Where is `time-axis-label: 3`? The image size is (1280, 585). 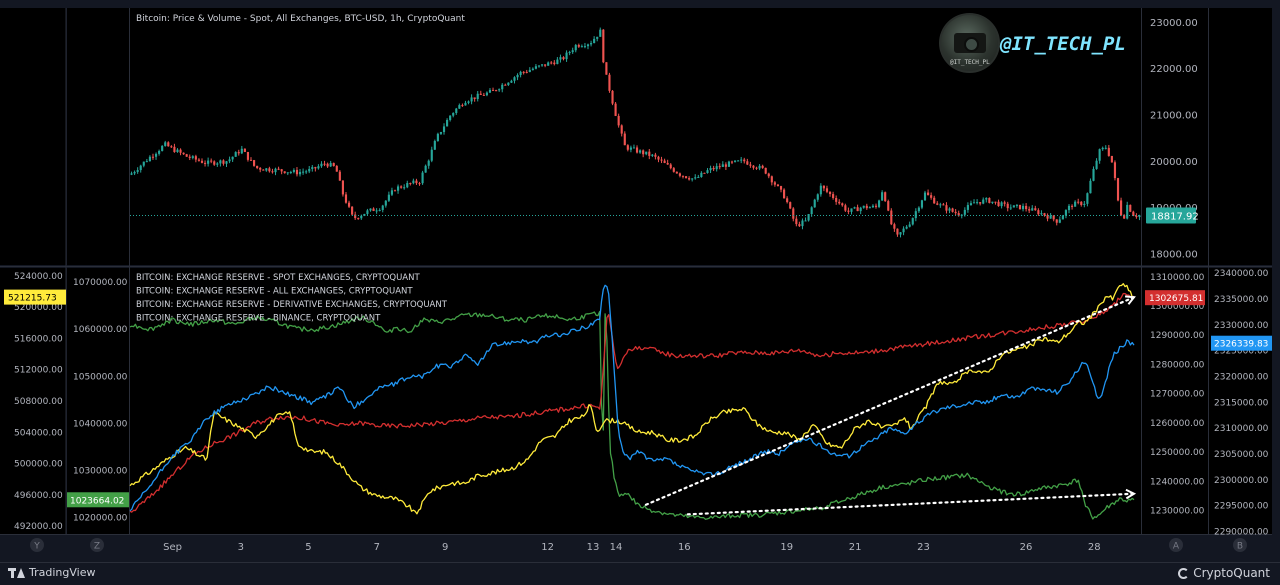
time-axis-label: 3 is located at coordinates (241, 547).